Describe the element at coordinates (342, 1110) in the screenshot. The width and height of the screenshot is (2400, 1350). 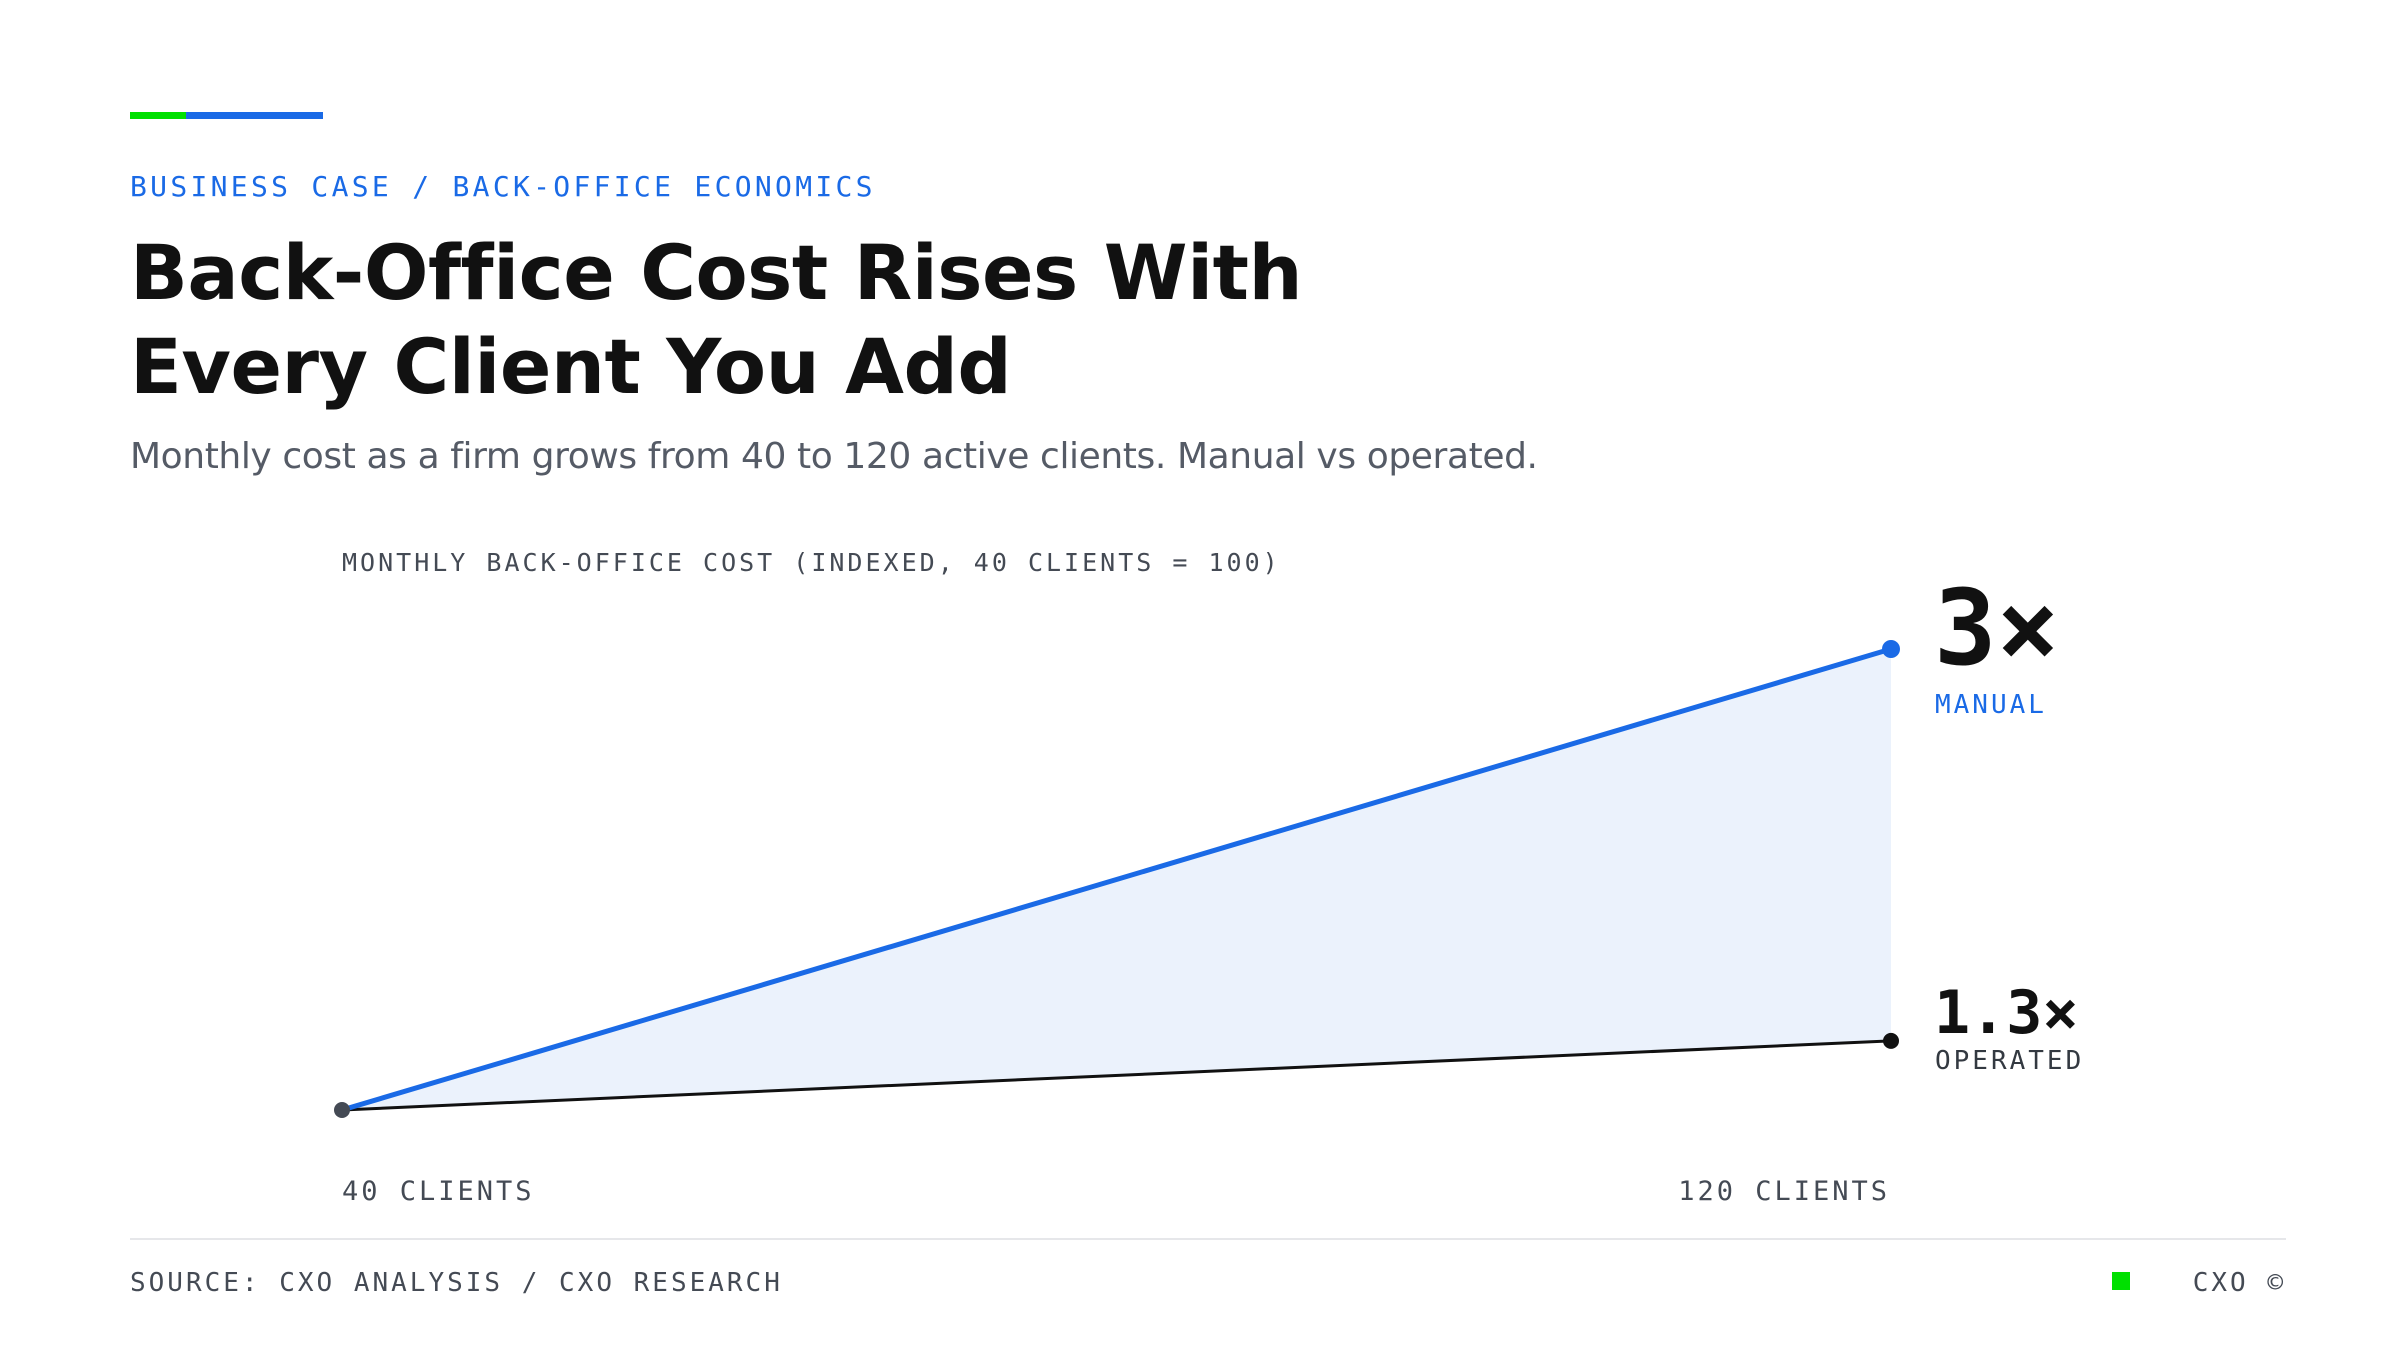
I see `start-point` at that location.